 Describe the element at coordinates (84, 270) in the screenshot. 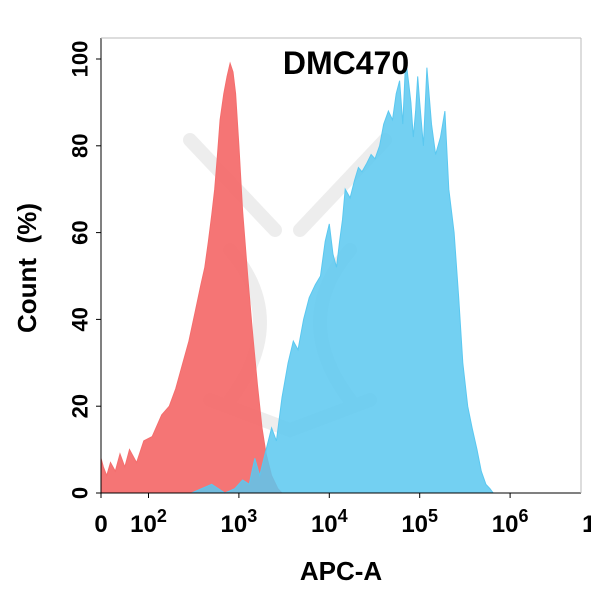

I see `y-tick-labels: 0 20 40 60 80 100` at that location.